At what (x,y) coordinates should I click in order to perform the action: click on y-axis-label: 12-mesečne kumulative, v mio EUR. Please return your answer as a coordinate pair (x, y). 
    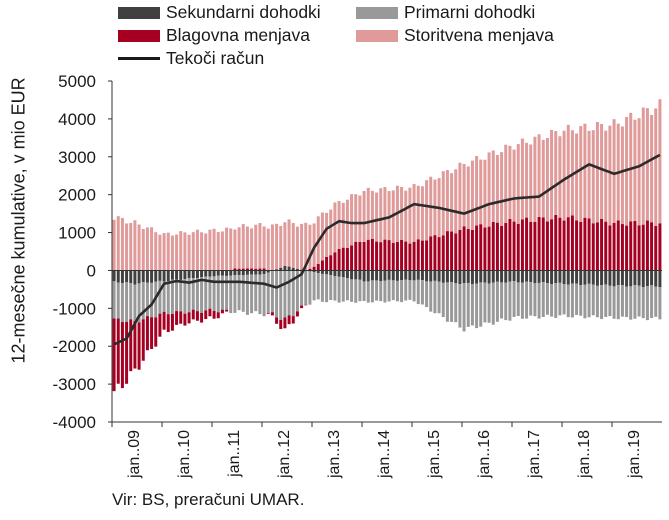
    Looking at the image, I should click on (18, 220).